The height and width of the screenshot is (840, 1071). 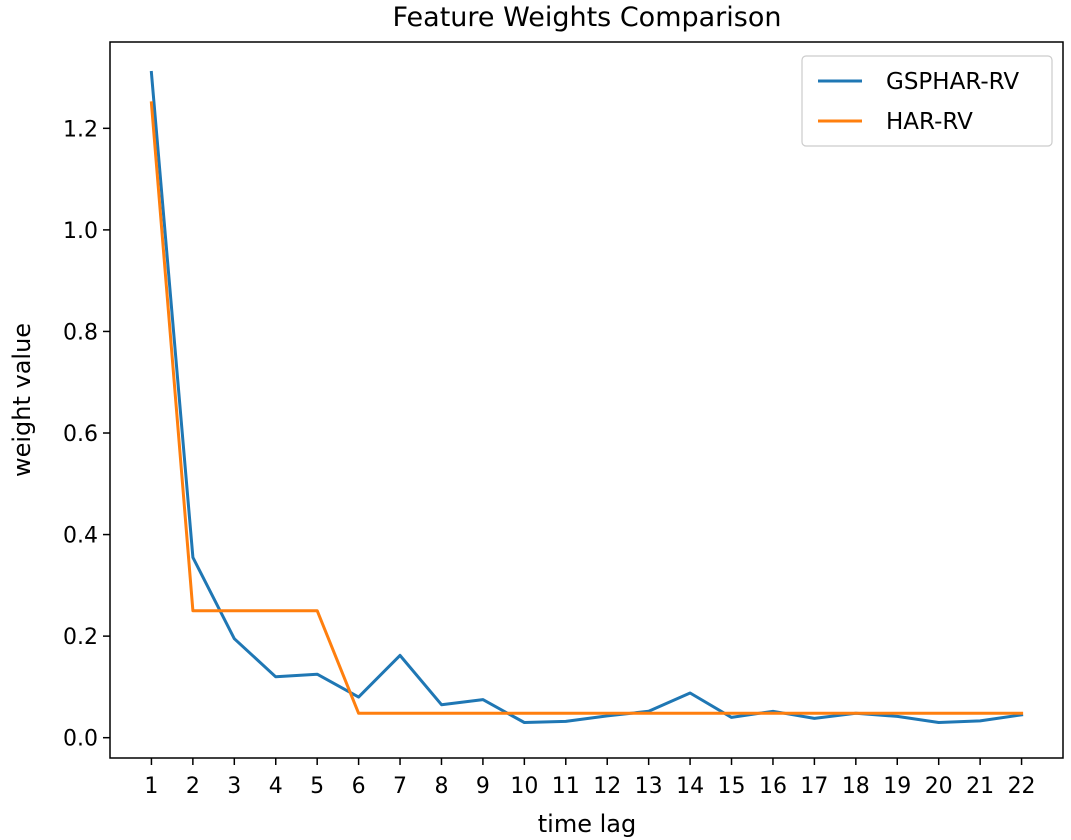 What do you see at coordinates (80, 536) in the screenshot?
I see `y-tick-label: 0.4` at bounding box center [80, 536].